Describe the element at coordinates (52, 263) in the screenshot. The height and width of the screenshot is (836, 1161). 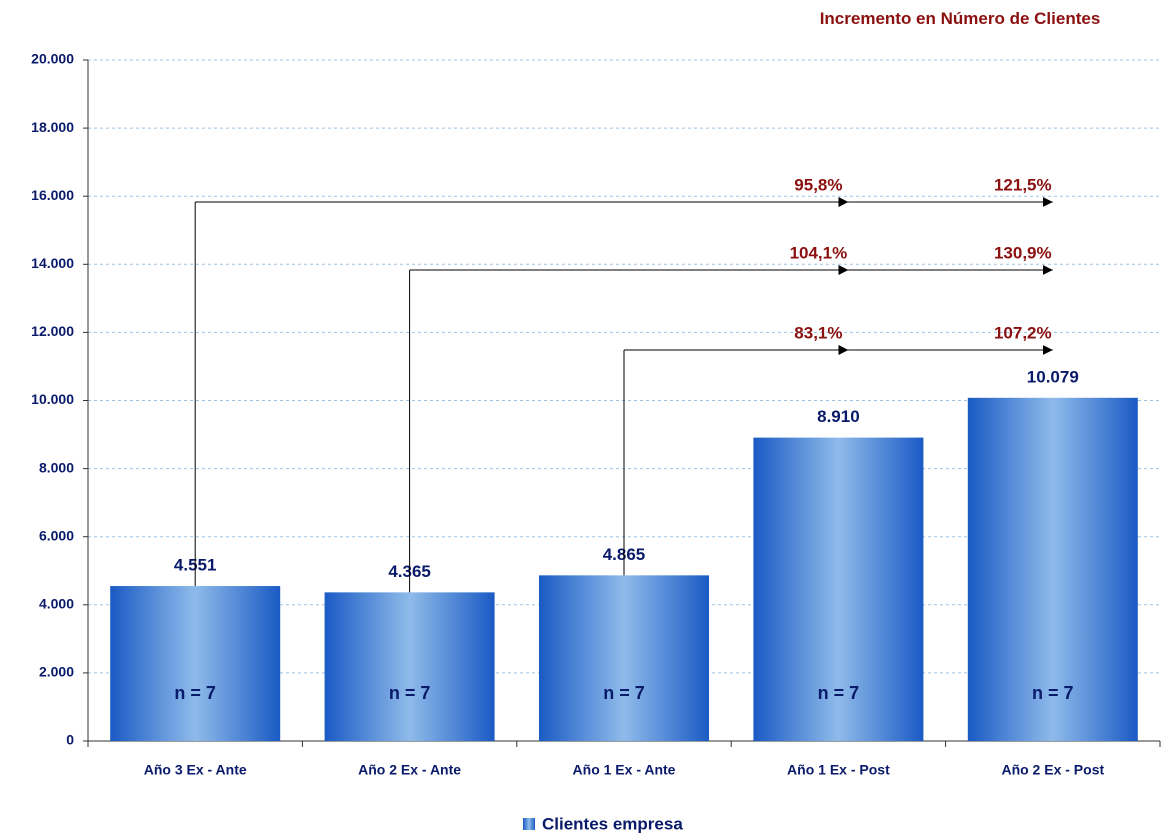
I see `y-tick-label: 14.000` at that location.